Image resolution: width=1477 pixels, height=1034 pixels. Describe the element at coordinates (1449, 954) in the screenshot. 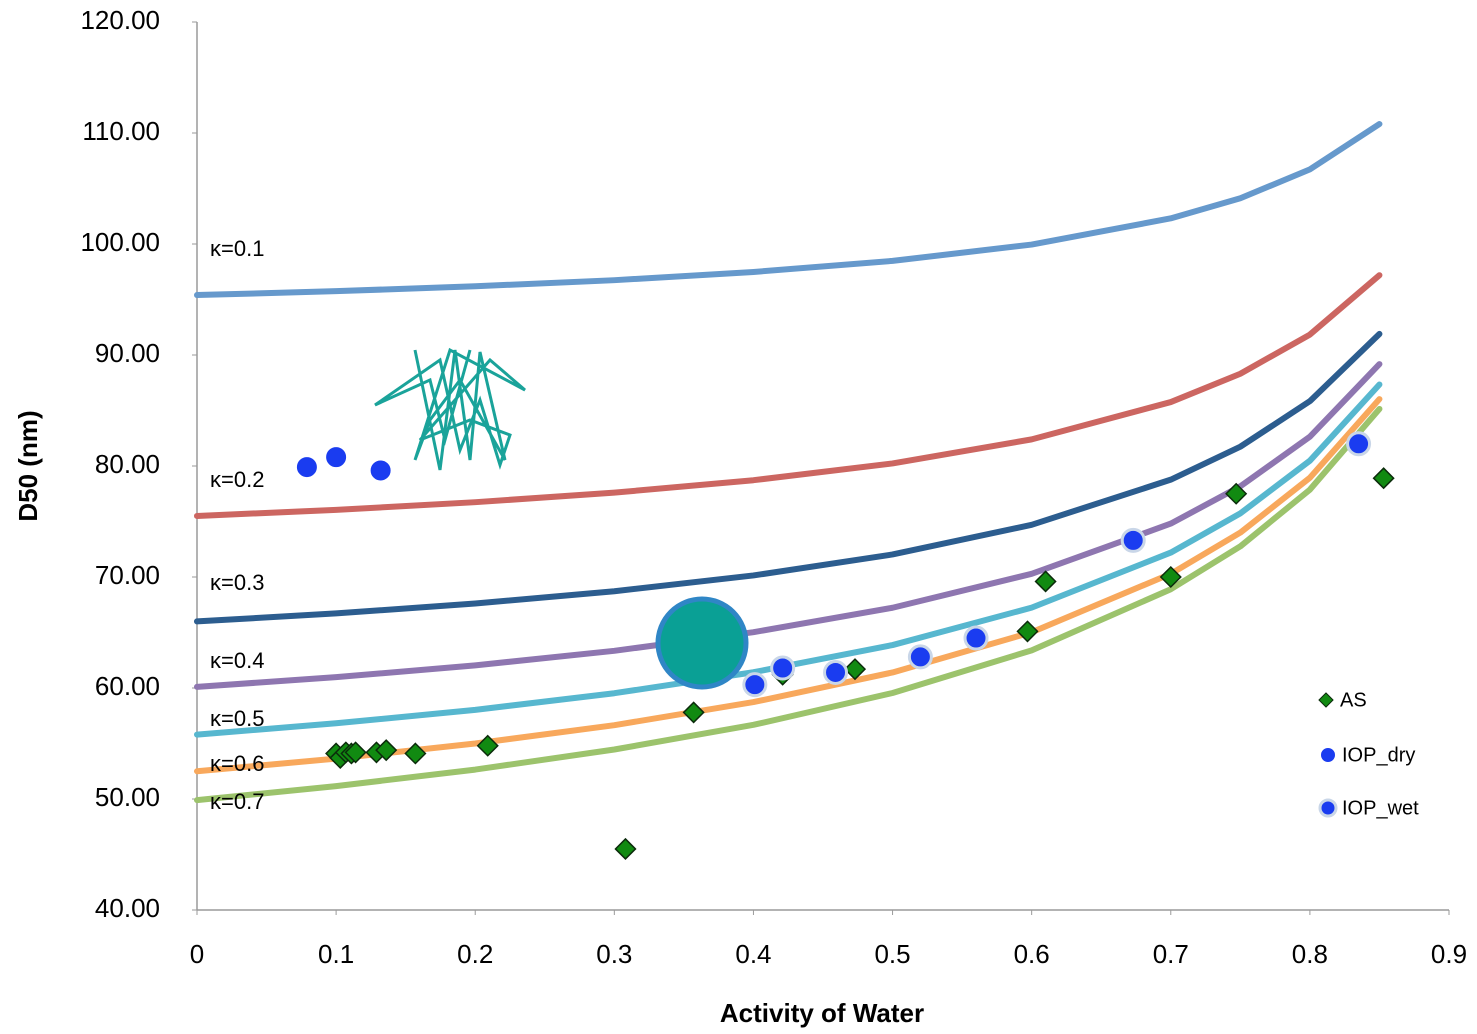

I see `x-tick-label: 0.9` at that location.